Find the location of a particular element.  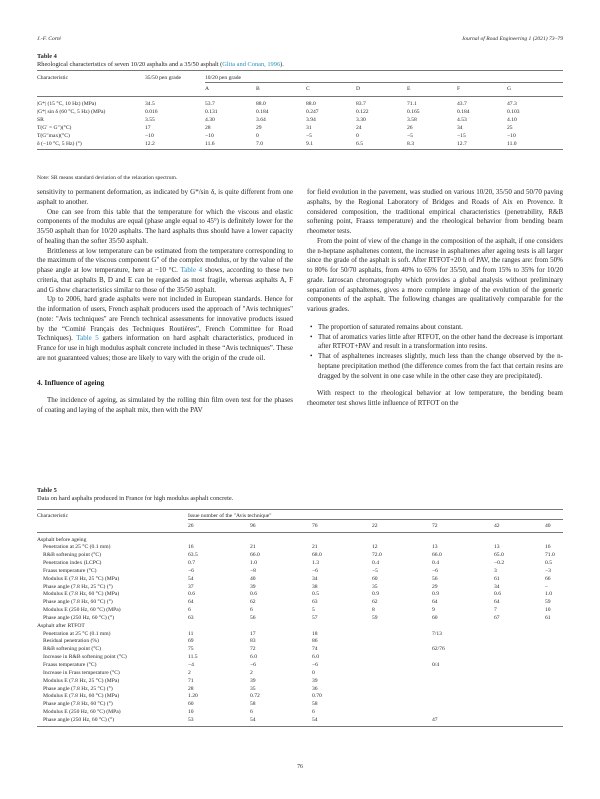

table-cell: 18 is located at coordinates (315, 633).